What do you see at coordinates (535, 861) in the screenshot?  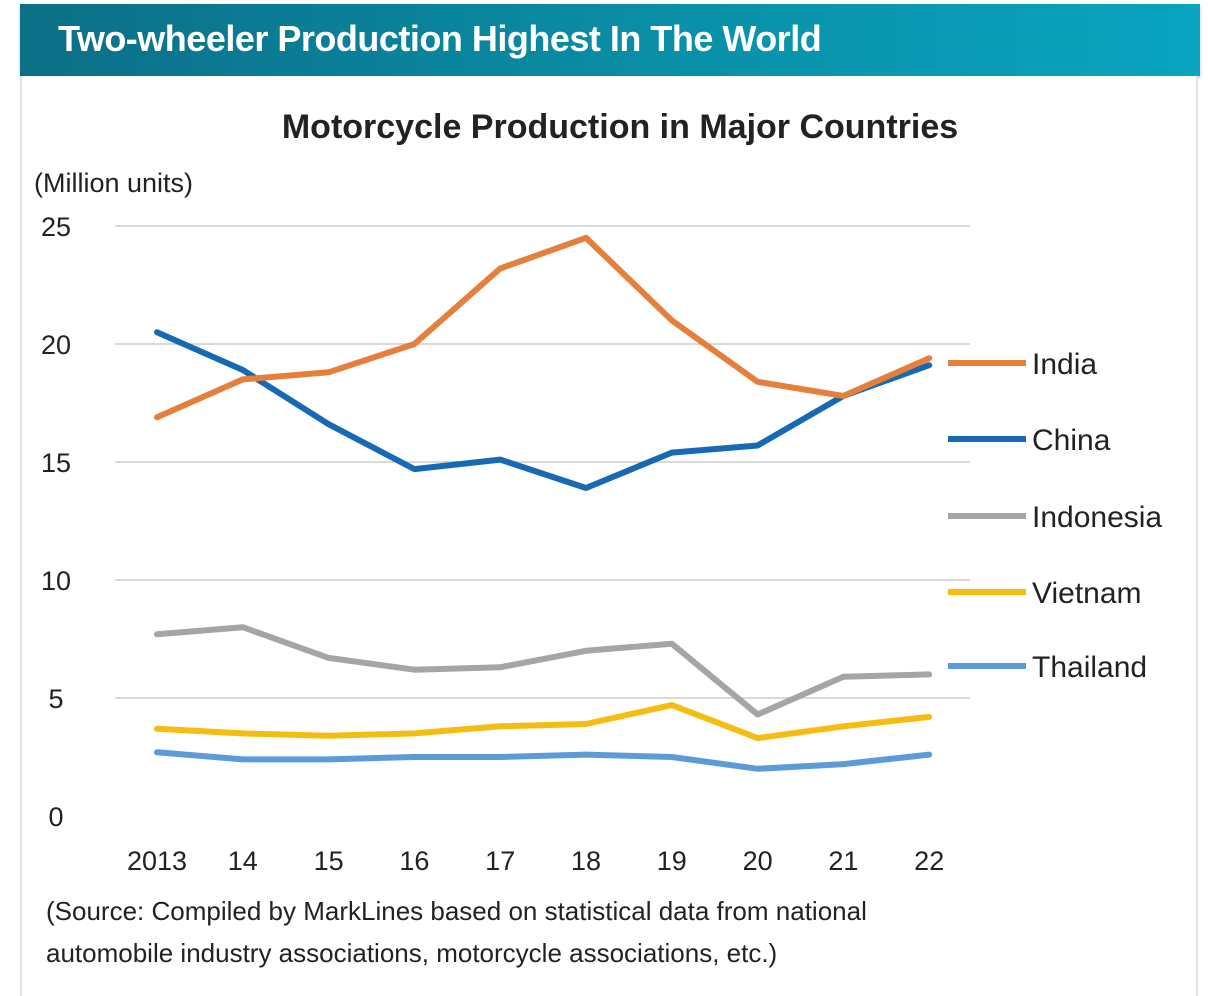 I see `x-axis-ticks: 2013 14 15 16 17 18 19 20 21 22` at bounding box center [535, 861].